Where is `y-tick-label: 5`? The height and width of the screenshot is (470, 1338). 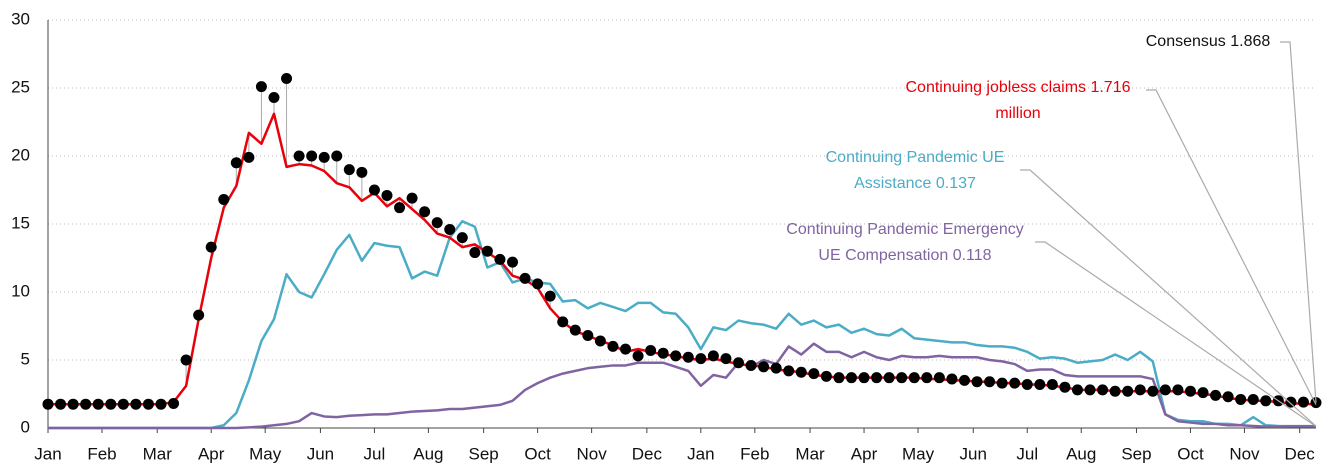 y-tick-label: 5 is located at coordinates (25, 358).